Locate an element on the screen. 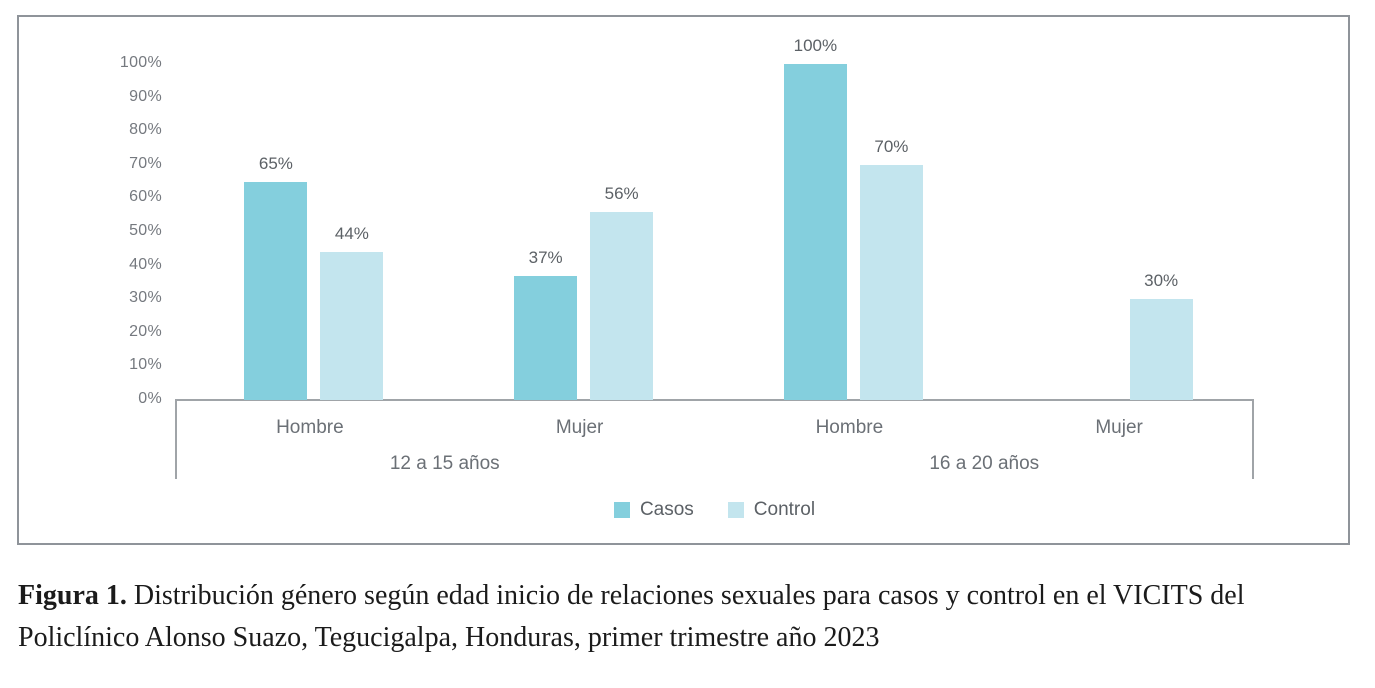 Image resolution: width=1375 pixels, height=688 pixels. value-label-casos-2: 100% is located at coordinates (815, 45).